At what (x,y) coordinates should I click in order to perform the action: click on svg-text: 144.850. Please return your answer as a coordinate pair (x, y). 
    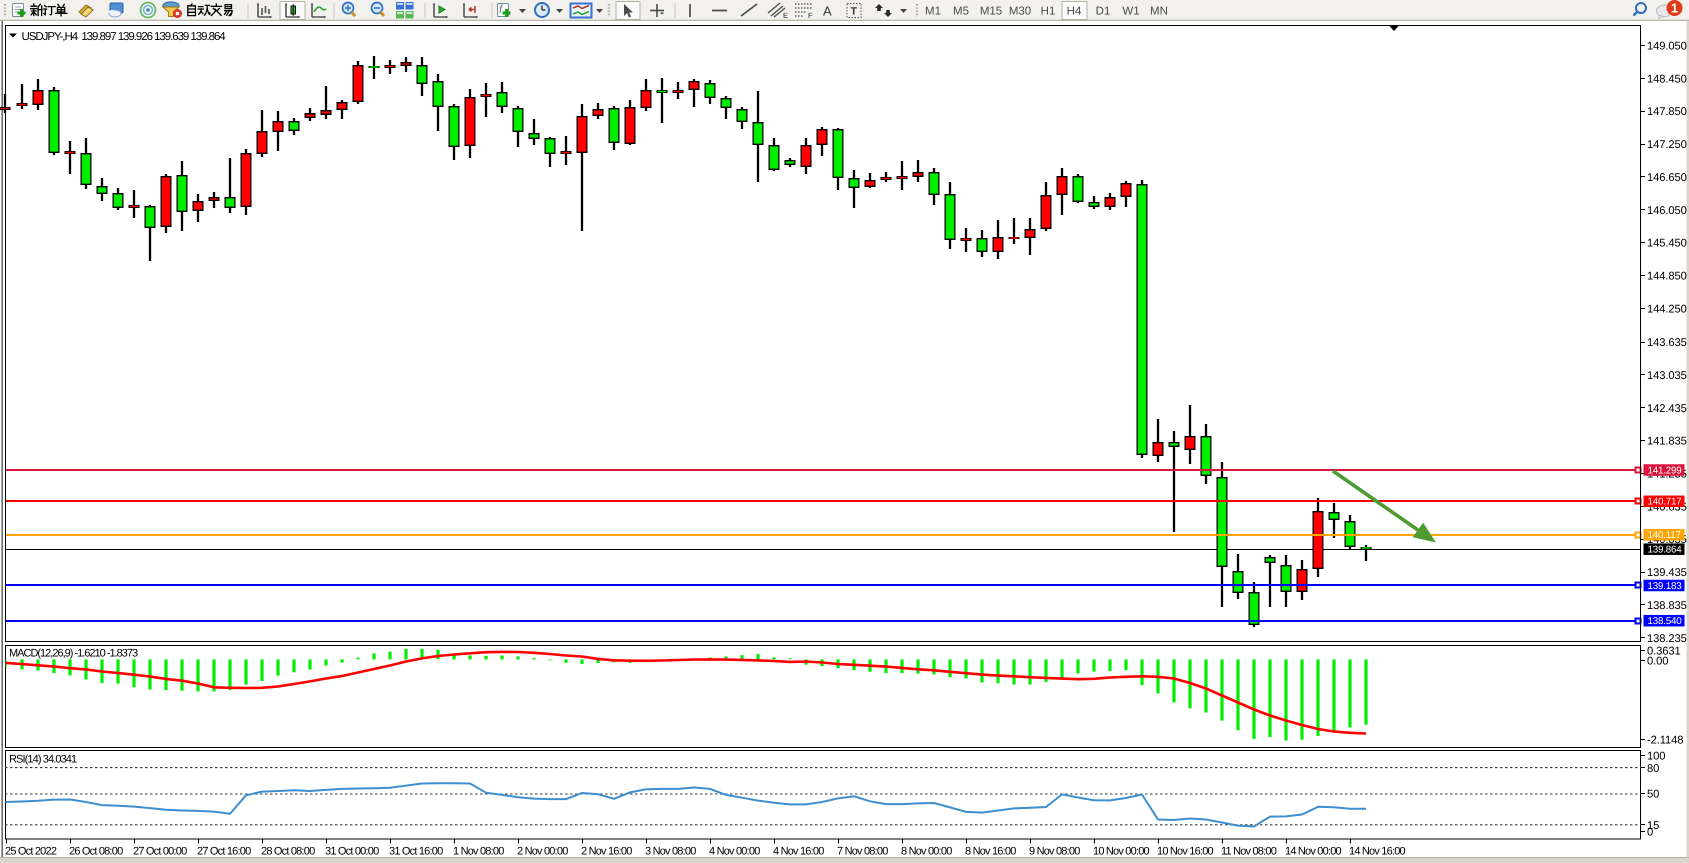
    Looking at the image, I should click on (1667, 277).